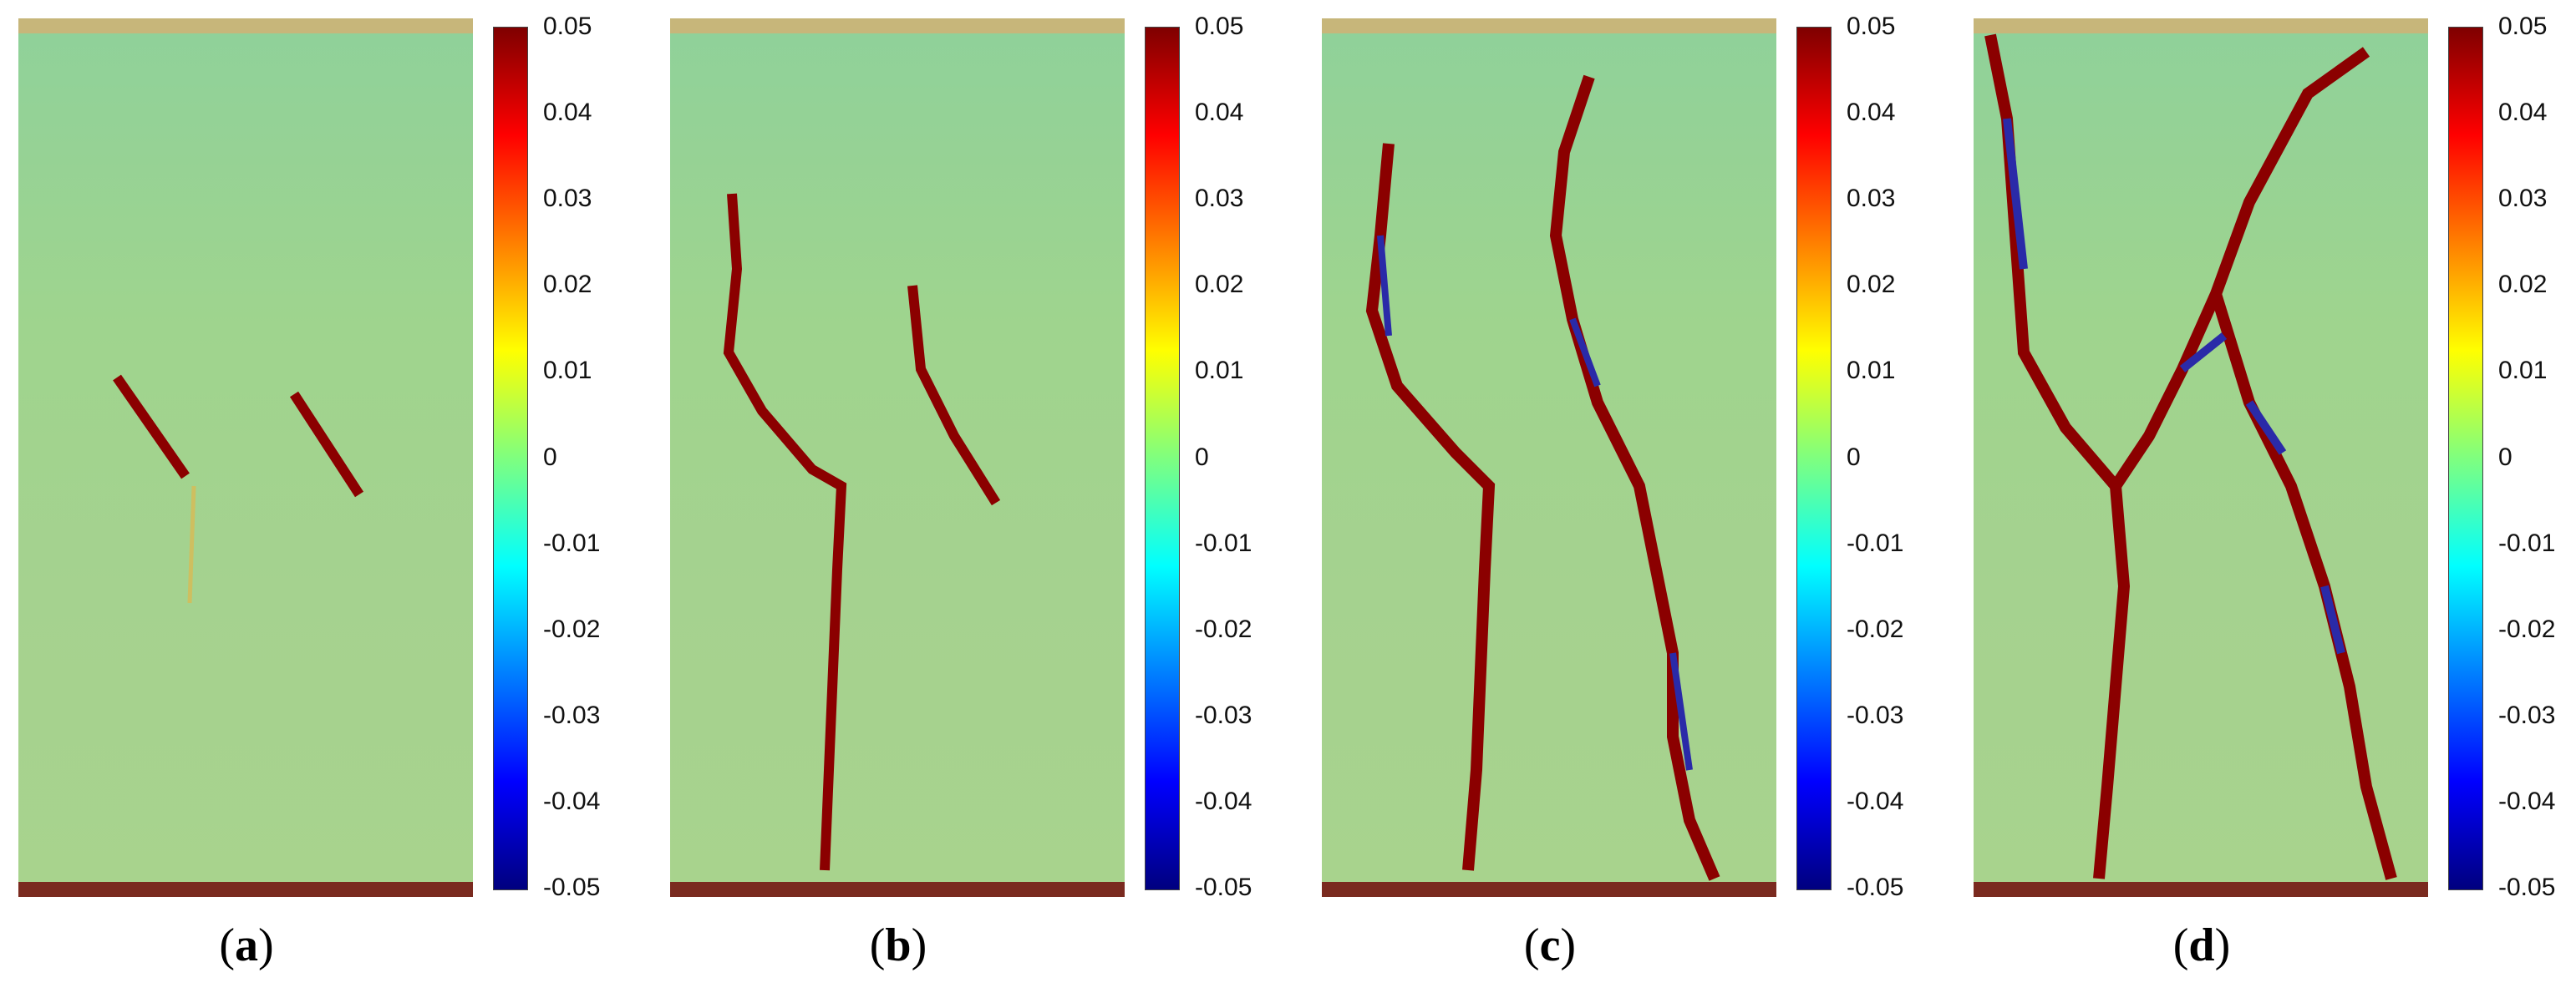  Describe the element at coordinates (954, 396) in the screenshot. I see `crack-right-b` at that location.